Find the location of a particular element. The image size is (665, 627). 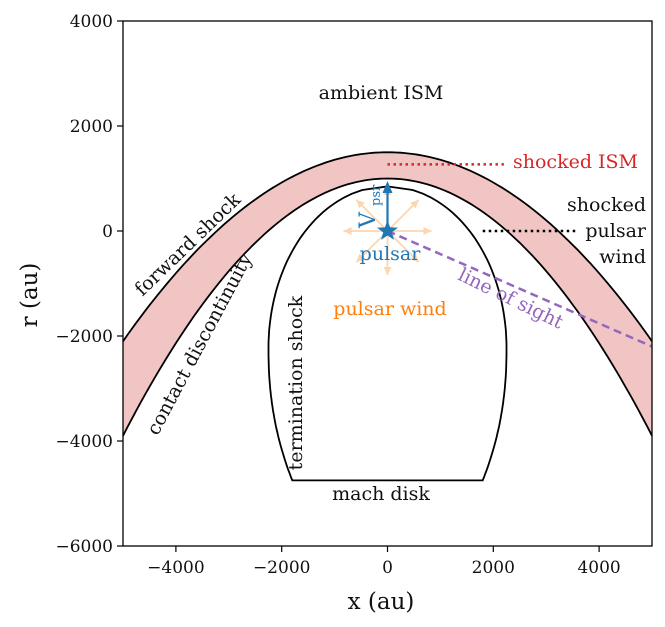

mach-disk-label: mach disk is located at coordinates (381, 494).